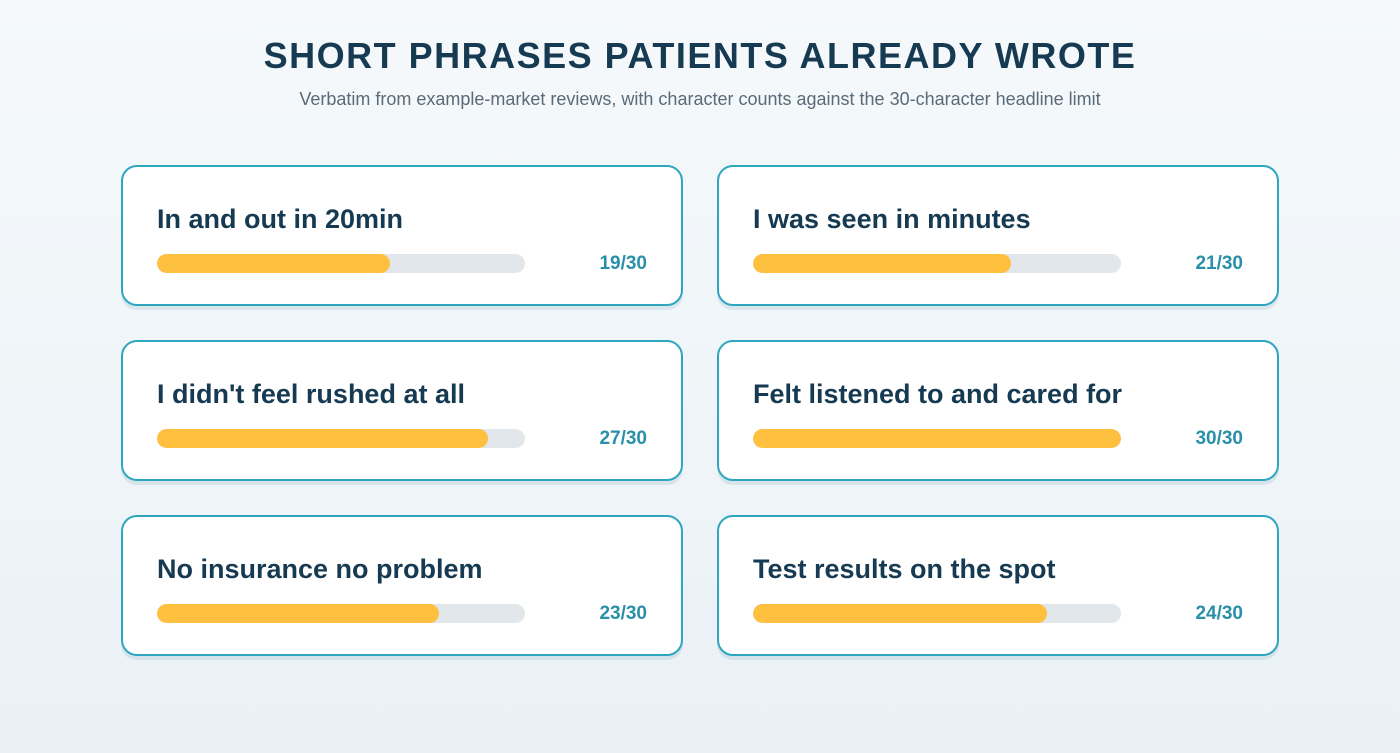 The image size is (1400, 753). What do you see at coordinates (623, 263) in the screenshot?
I see `char-count-label: 19/30` at bounding box center [623, 263].